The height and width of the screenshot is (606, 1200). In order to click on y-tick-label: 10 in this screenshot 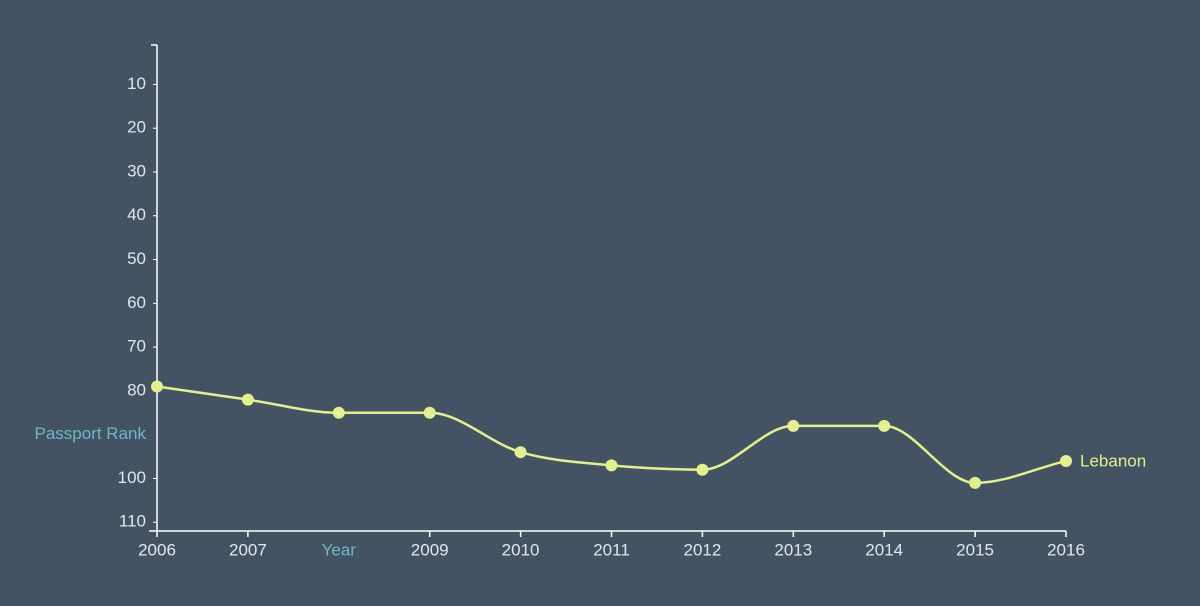, I will do `click(136, 83)`.